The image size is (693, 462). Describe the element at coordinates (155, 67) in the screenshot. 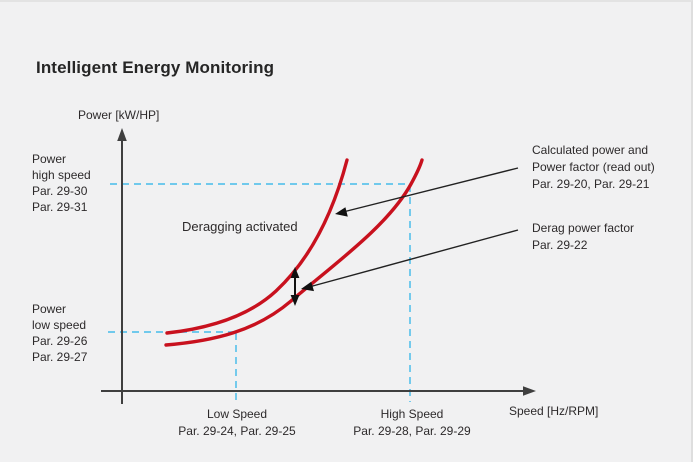

I see `chart-title: Intelligent Energy Monitoring` at that location.